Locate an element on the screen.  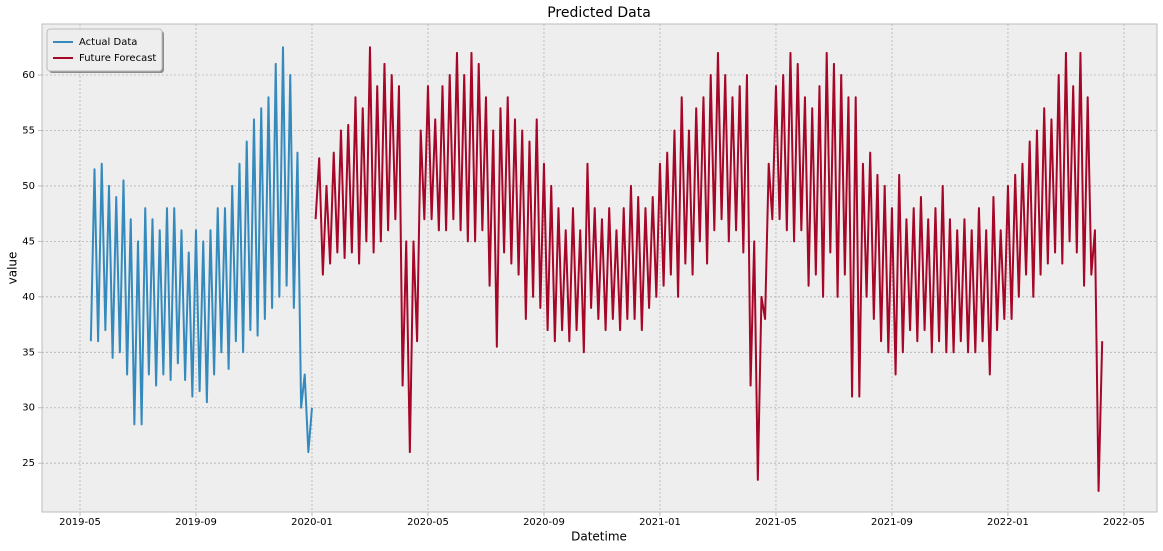
x-axis-label: Datetime is located at coordinates (599, 537).